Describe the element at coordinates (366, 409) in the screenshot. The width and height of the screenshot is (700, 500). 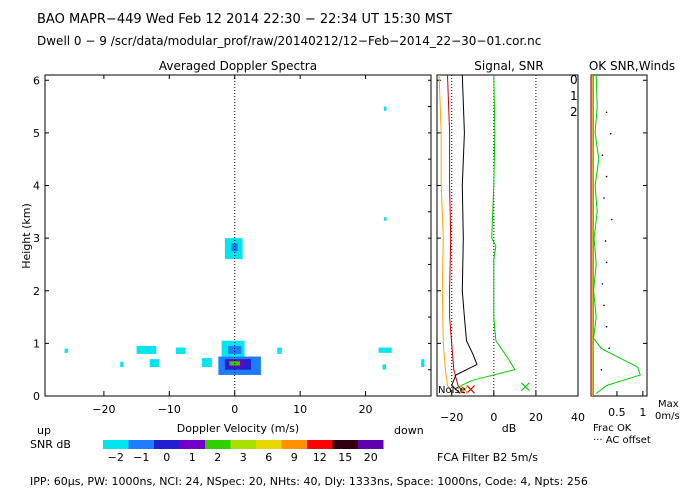
I see `x-tick-label: 20` at that location.